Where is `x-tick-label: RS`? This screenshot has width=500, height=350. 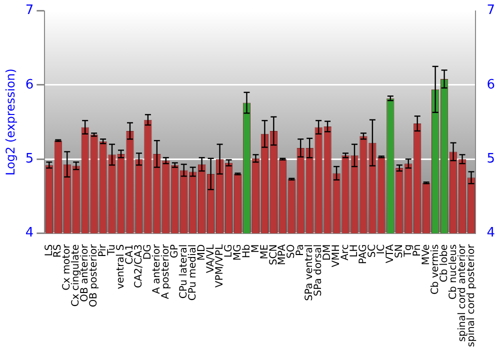 x-tick-label: RS is located at coordinates (58, 251).